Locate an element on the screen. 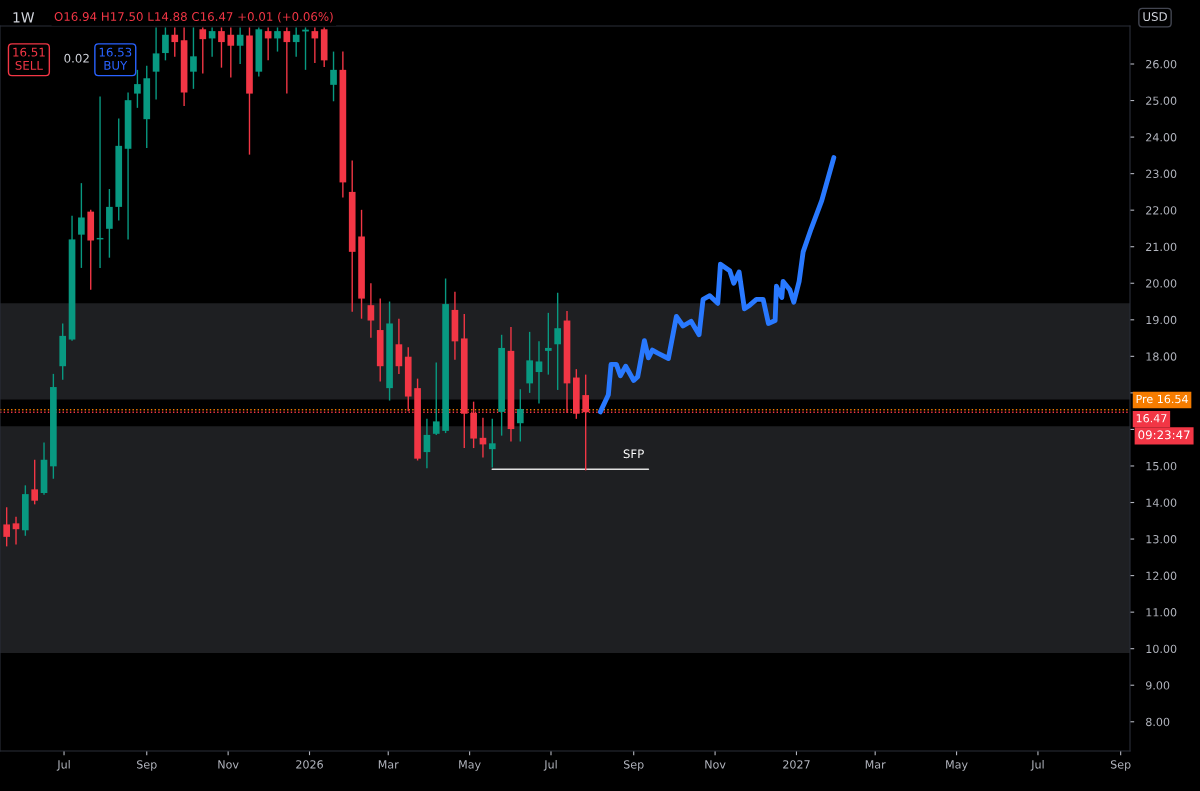  text: O16.94 H17.50 L14.88 C16.47 +0.01 (+0.06%) is located at coordinates (193, 17).